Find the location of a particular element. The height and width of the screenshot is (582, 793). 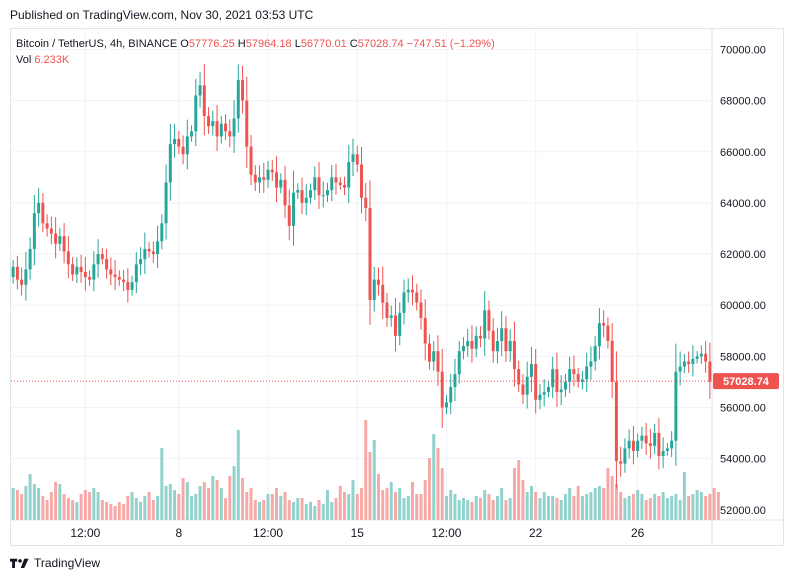

y-tick-label: 66000.00 is located at coordinates (743, 153).